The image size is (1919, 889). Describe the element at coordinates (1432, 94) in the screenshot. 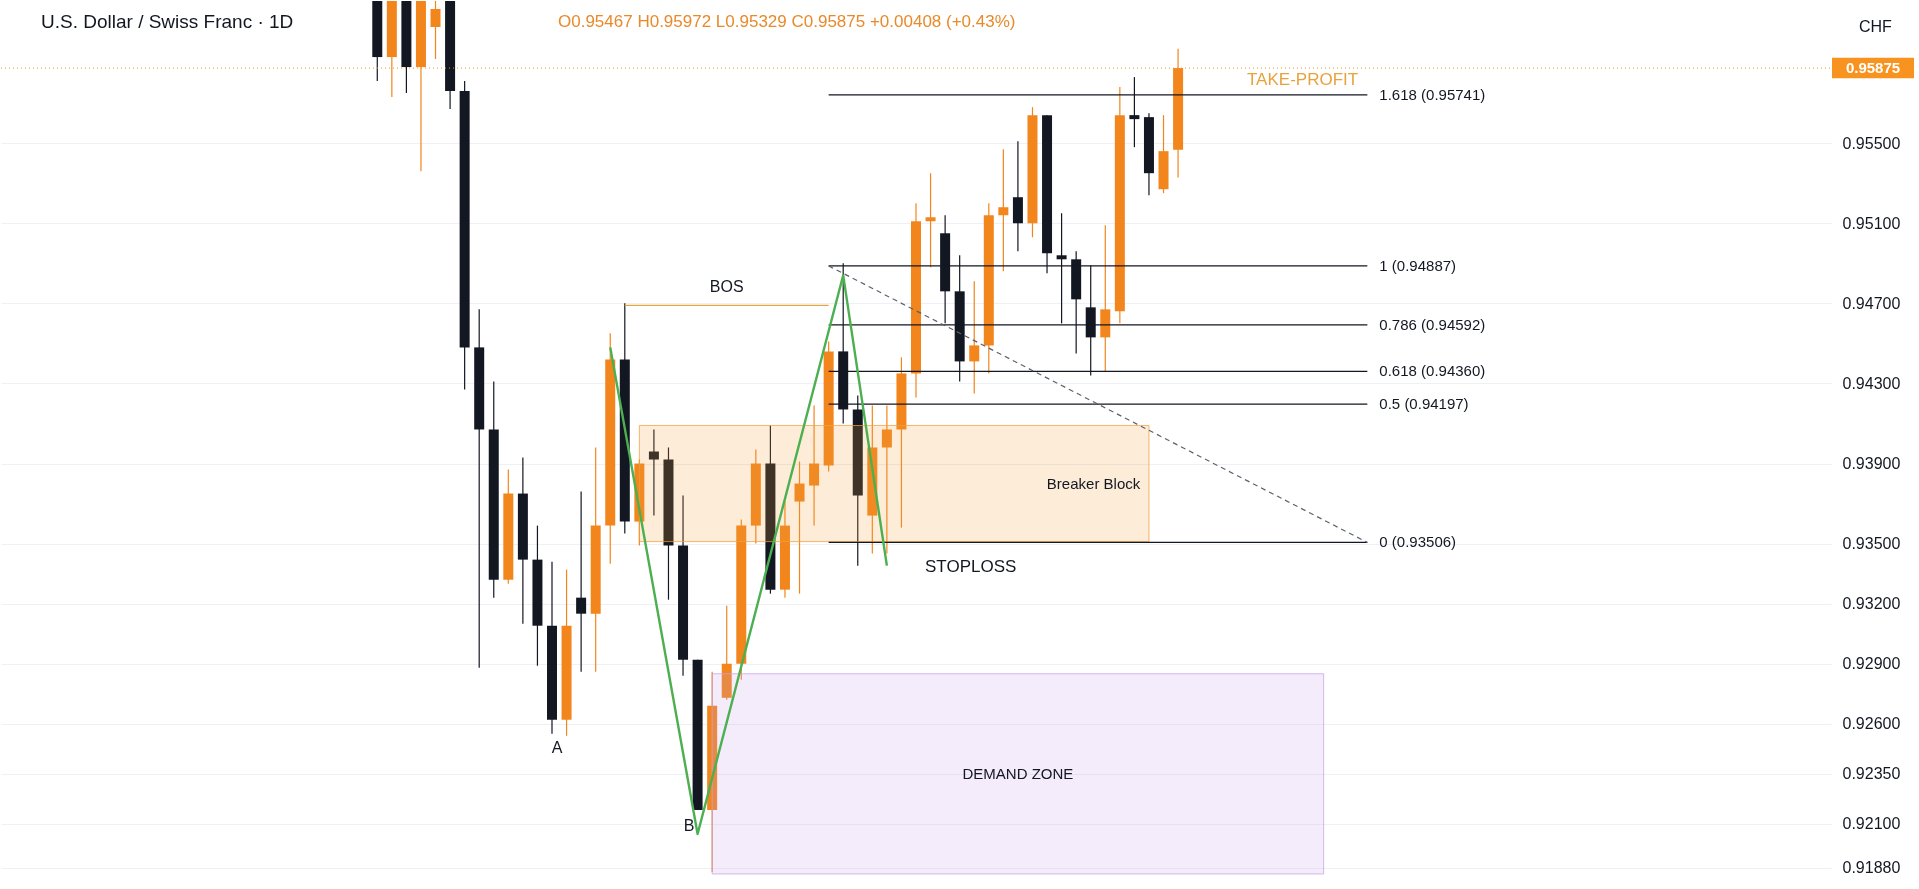

I see `series-label: 1.618 (0.95741)` at that location.